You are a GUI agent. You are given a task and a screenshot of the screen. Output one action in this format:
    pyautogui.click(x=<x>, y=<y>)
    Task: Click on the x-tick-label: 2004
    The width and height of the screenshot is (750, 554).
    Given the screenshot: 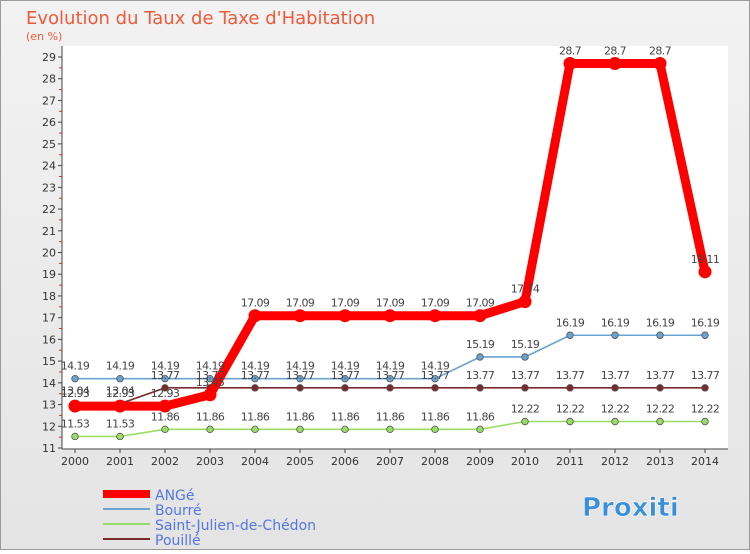 What is the action you would take?
    pyautogui.click(x=255, y=461)
    